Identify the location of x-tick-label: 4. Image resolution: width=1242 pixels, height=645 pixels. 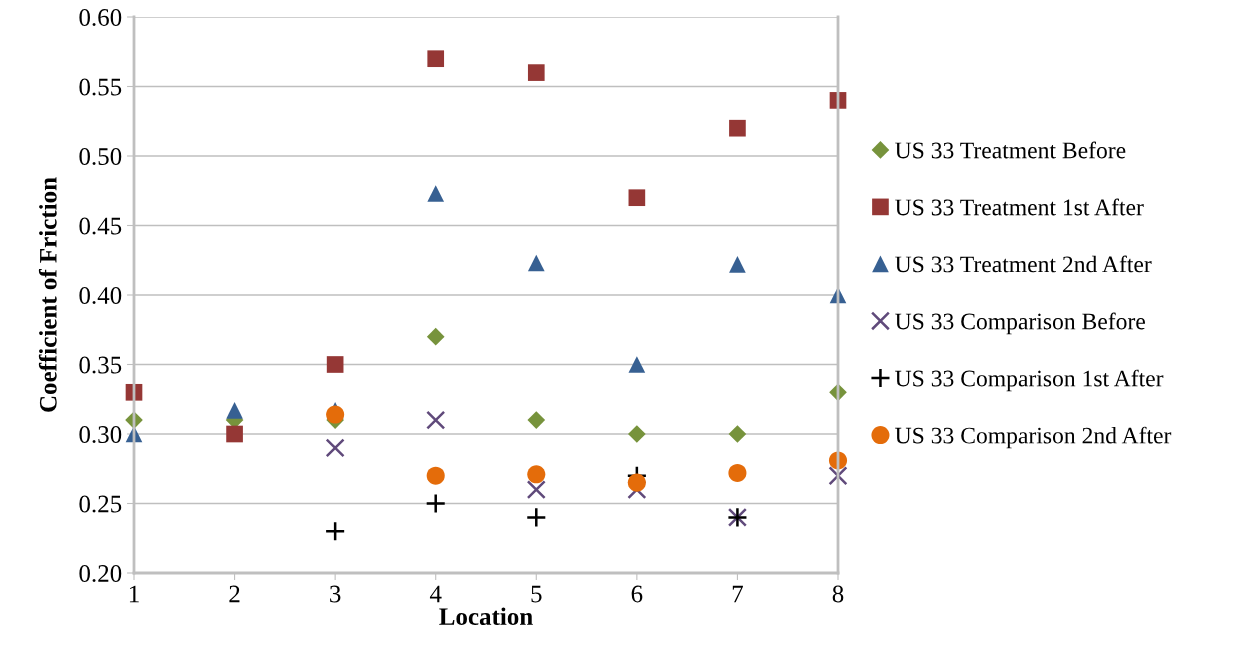
(435, 594).